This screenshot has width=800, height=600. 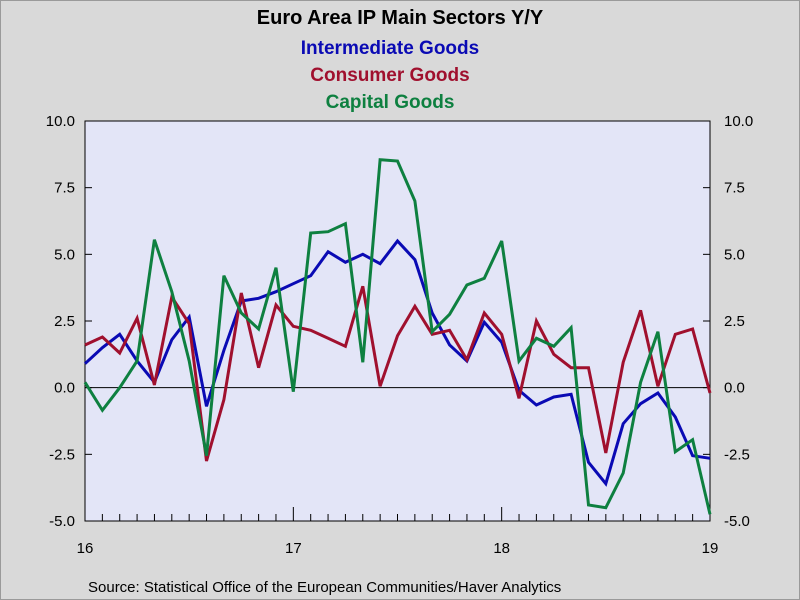 I want to click on chart-title: Euro Area IP Main Sectors Y/Y, so click(x=400, y=18).